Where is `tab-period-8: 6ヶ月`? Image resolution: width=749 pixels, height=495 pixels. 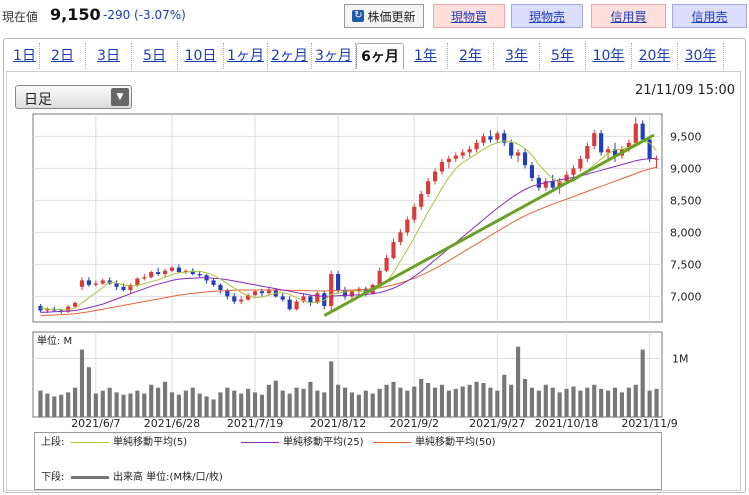 tab-period-8: 6ヶ月 is located at coordinates (380, 56).